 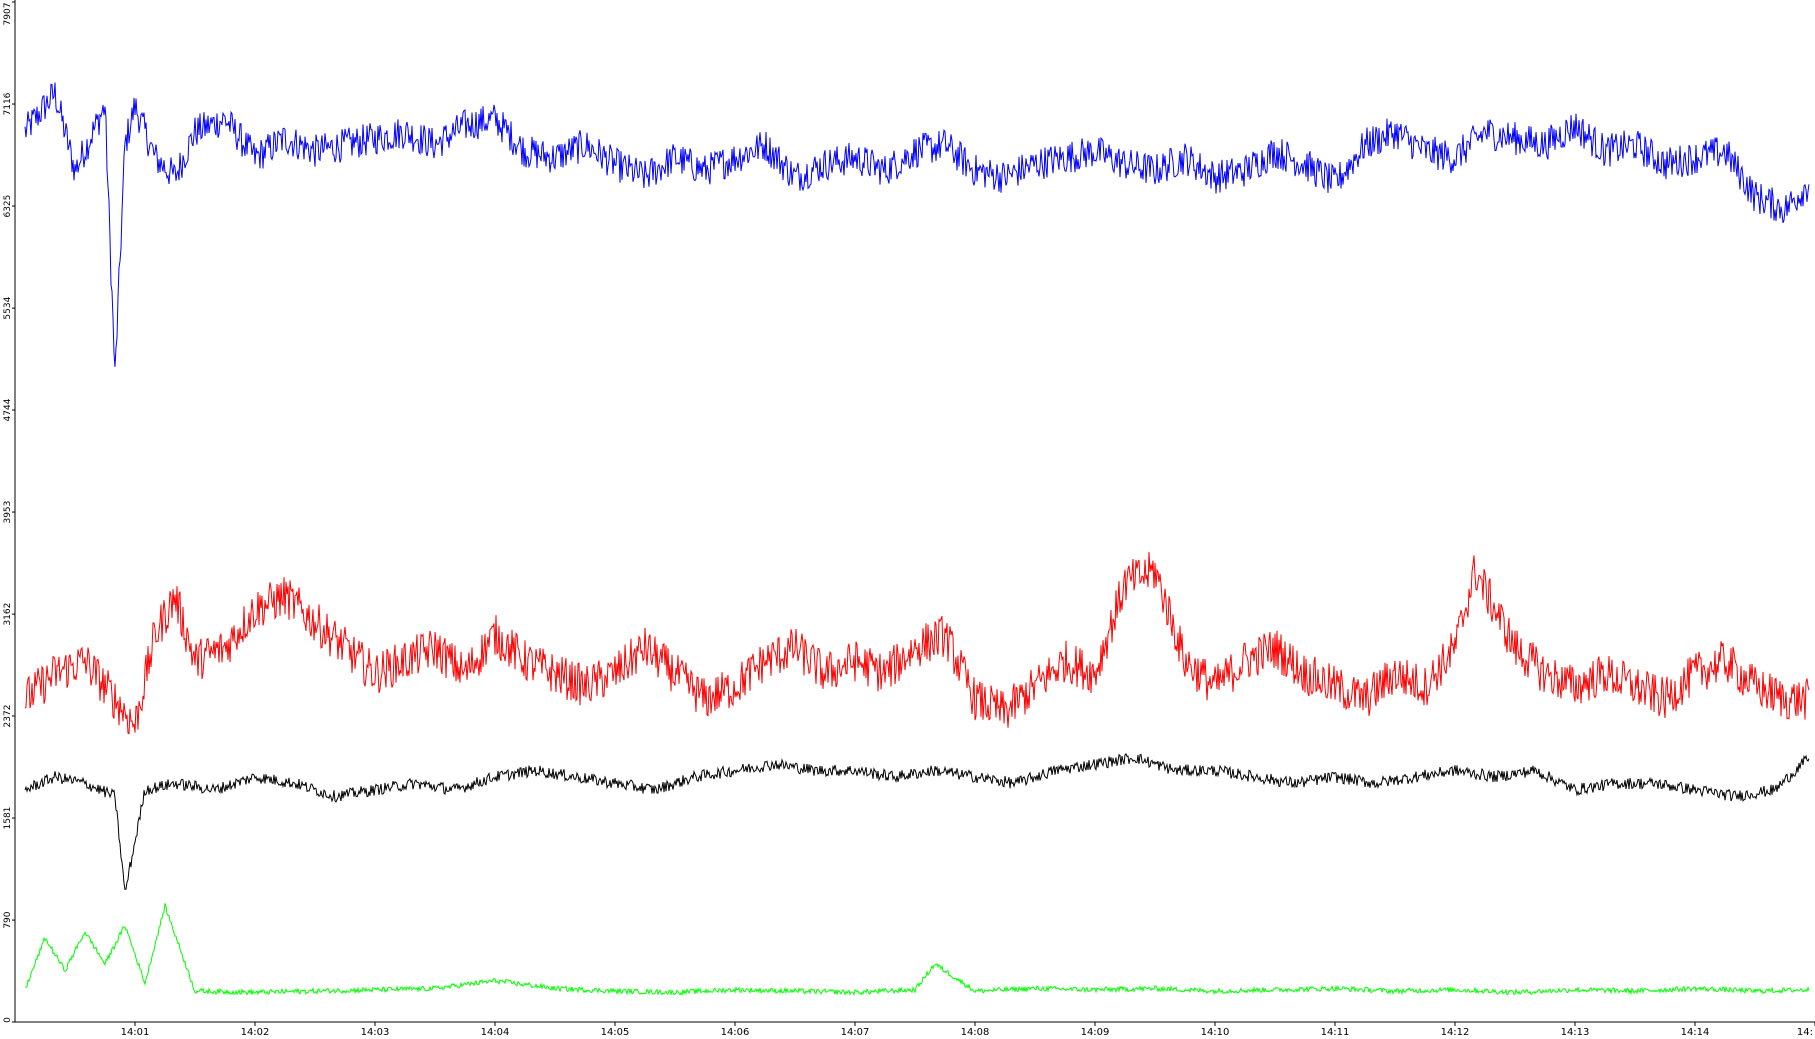 I want to click on x-tick-label: 14:13, so click(x=1575, y=1032).